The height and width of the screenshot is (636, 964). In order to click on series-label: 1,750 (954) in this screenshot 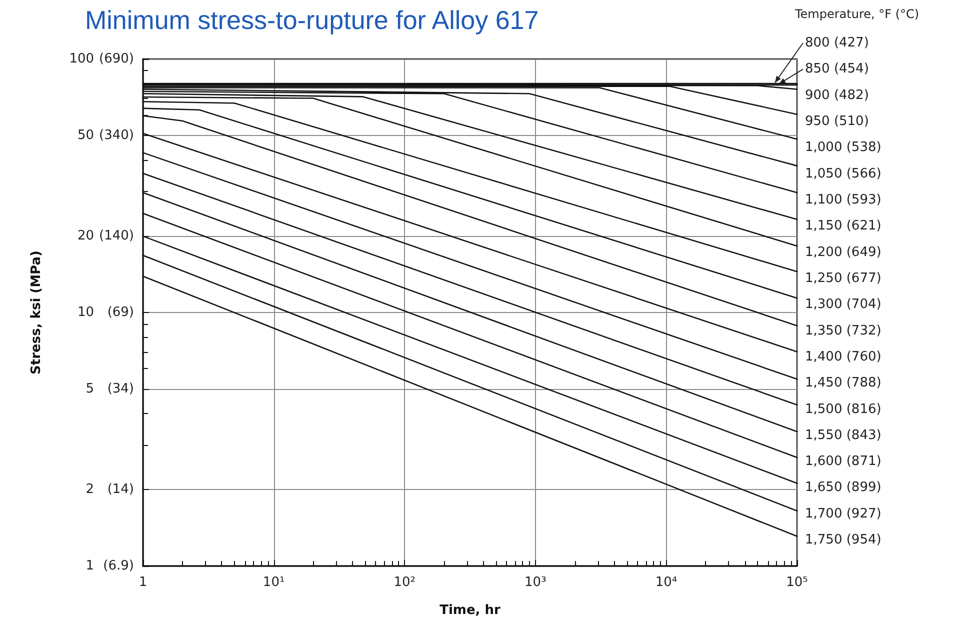, I will do `click(843, 540)`.